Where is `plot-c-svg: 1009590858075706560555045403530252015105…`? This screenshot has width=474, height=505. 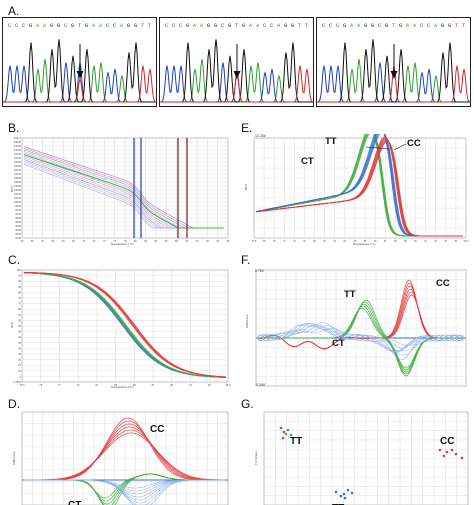
plot-c-svg: 1009590858075706560555045403530252015105… is located at coordinates (120, 328).